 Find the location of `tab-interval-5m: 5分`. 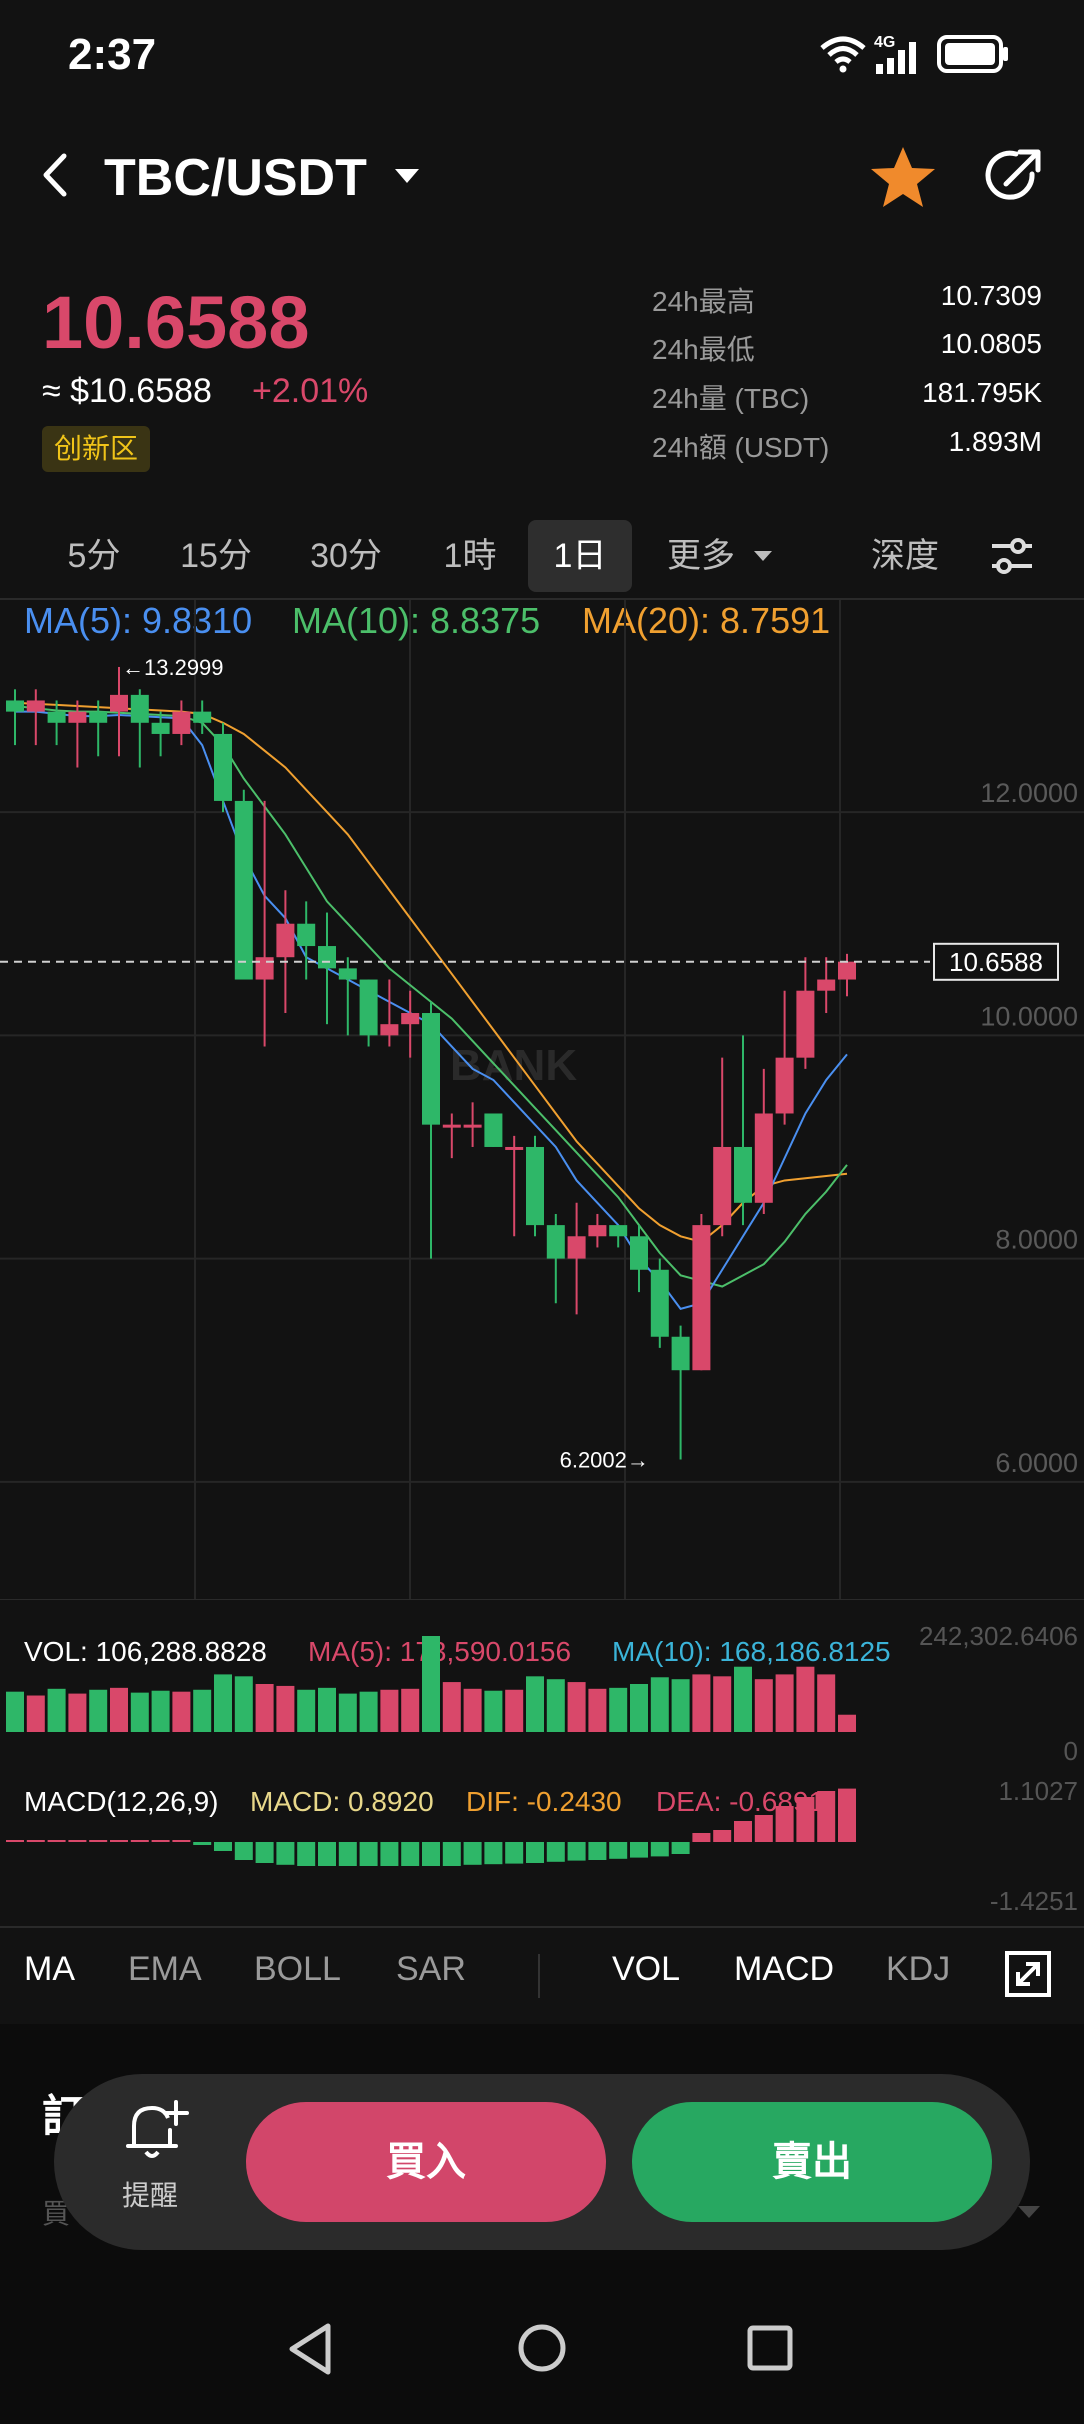

tab-interval-5m: 5分 is located at coordinates (94, 556).